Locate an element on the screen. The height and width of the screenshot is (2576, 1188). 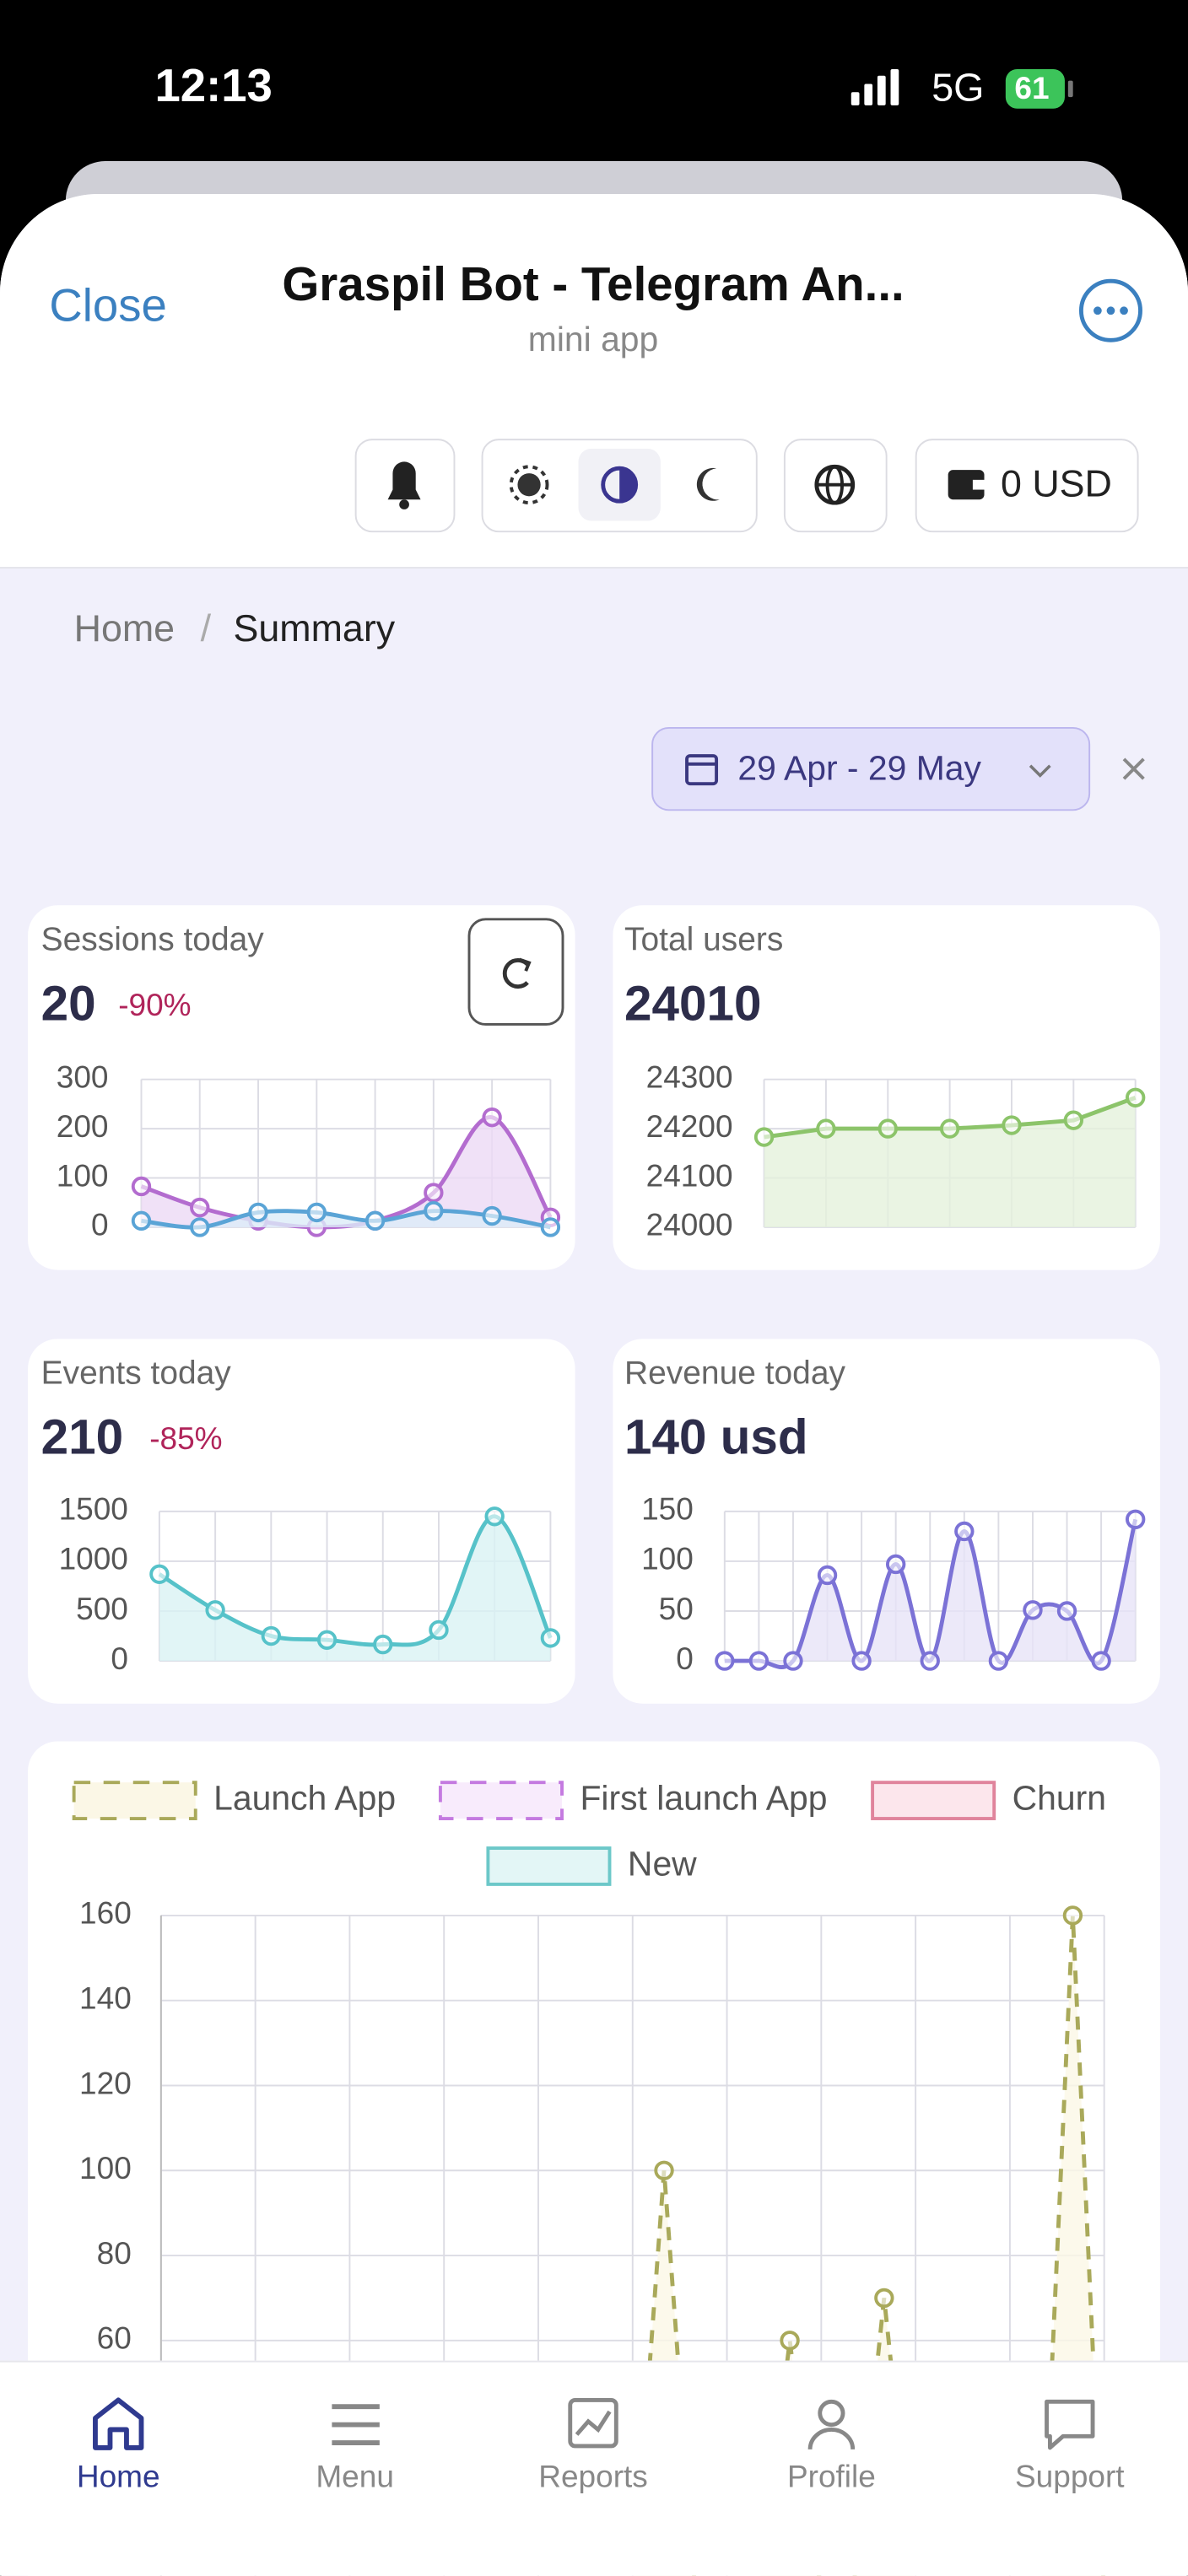
y-tick-label: 1500 is located at coordinates (93, 1509).